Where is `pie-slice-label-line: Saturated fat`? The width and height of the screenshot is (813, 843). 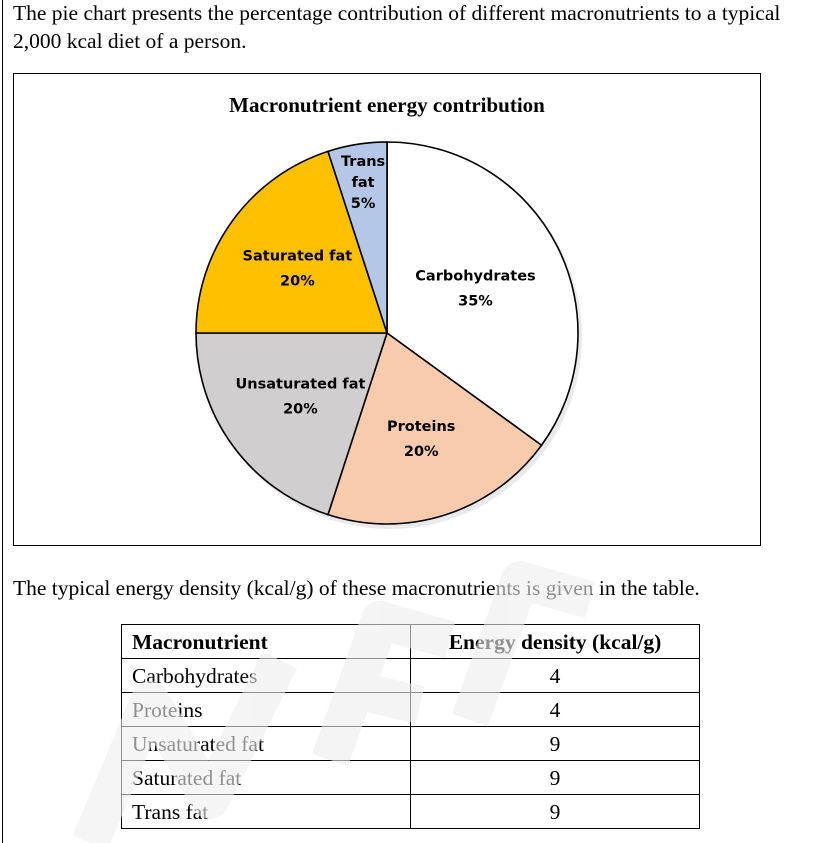
pie-slice-label-line: Saturated fat is located at coordinates (298, 256).